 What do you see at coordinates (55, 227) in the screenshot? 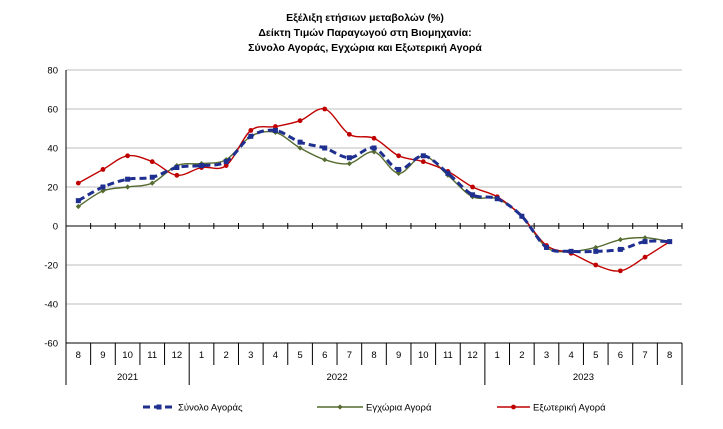
I see `y-tick-label: 0` at bounding box center [55, 227].